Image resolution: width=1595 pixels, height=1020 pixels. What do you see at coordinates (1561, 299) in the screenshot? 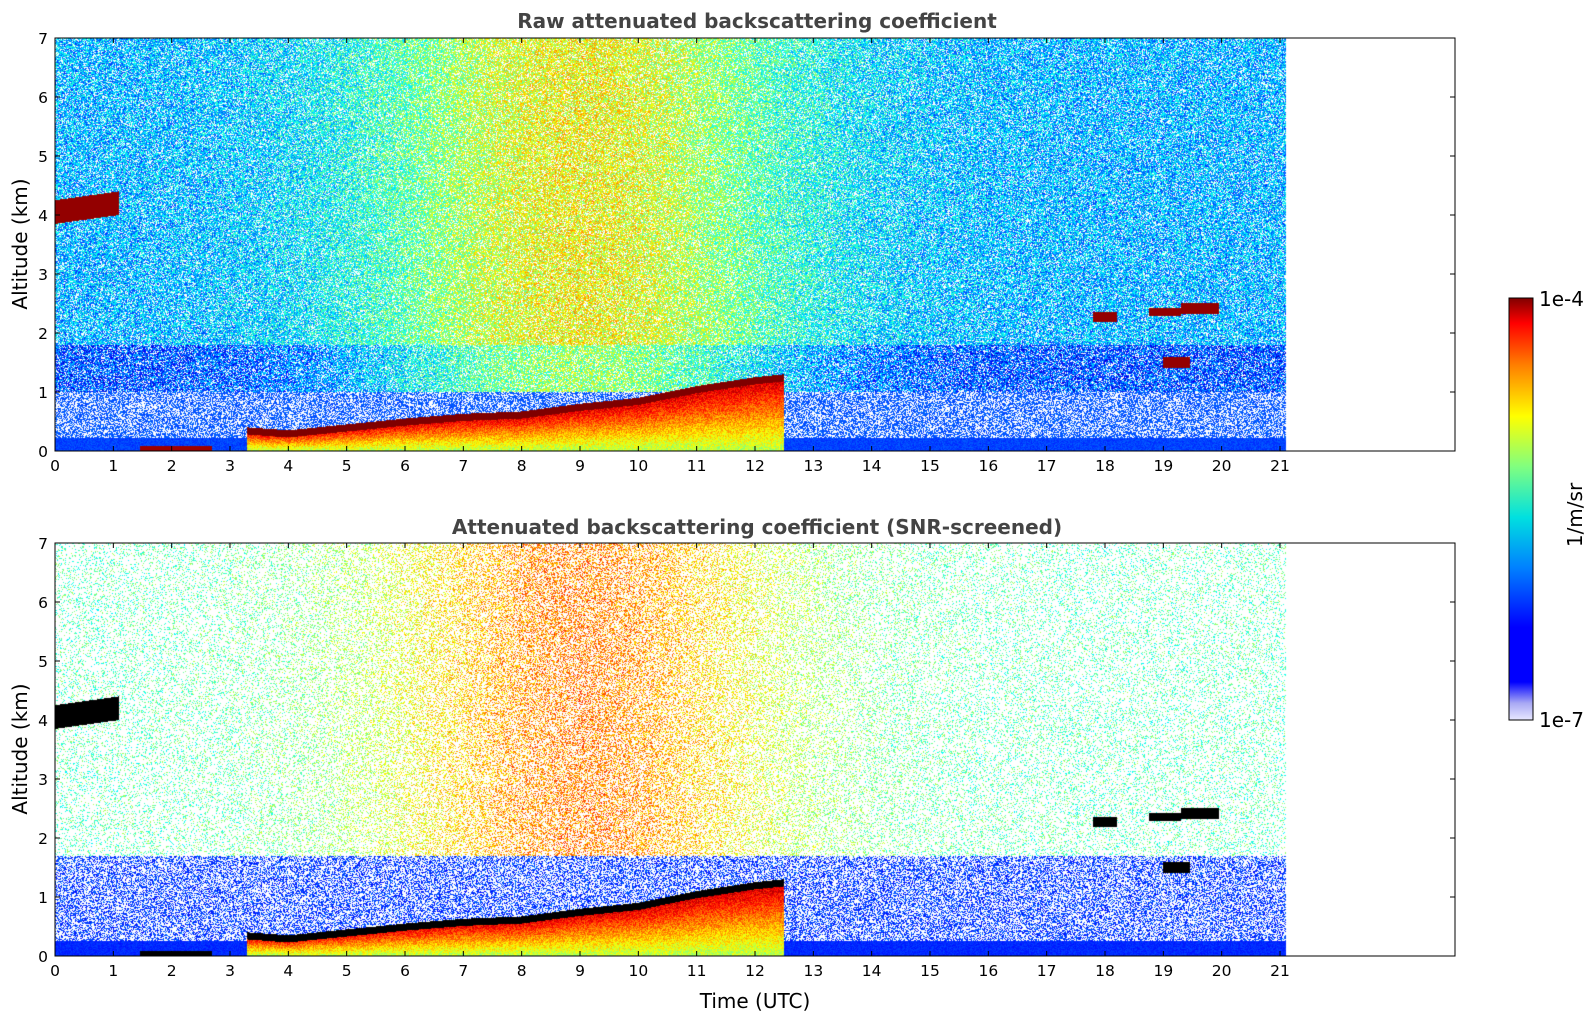
I see `colorbar-max-label: 1e-4` at bounding box center [1561, 299].